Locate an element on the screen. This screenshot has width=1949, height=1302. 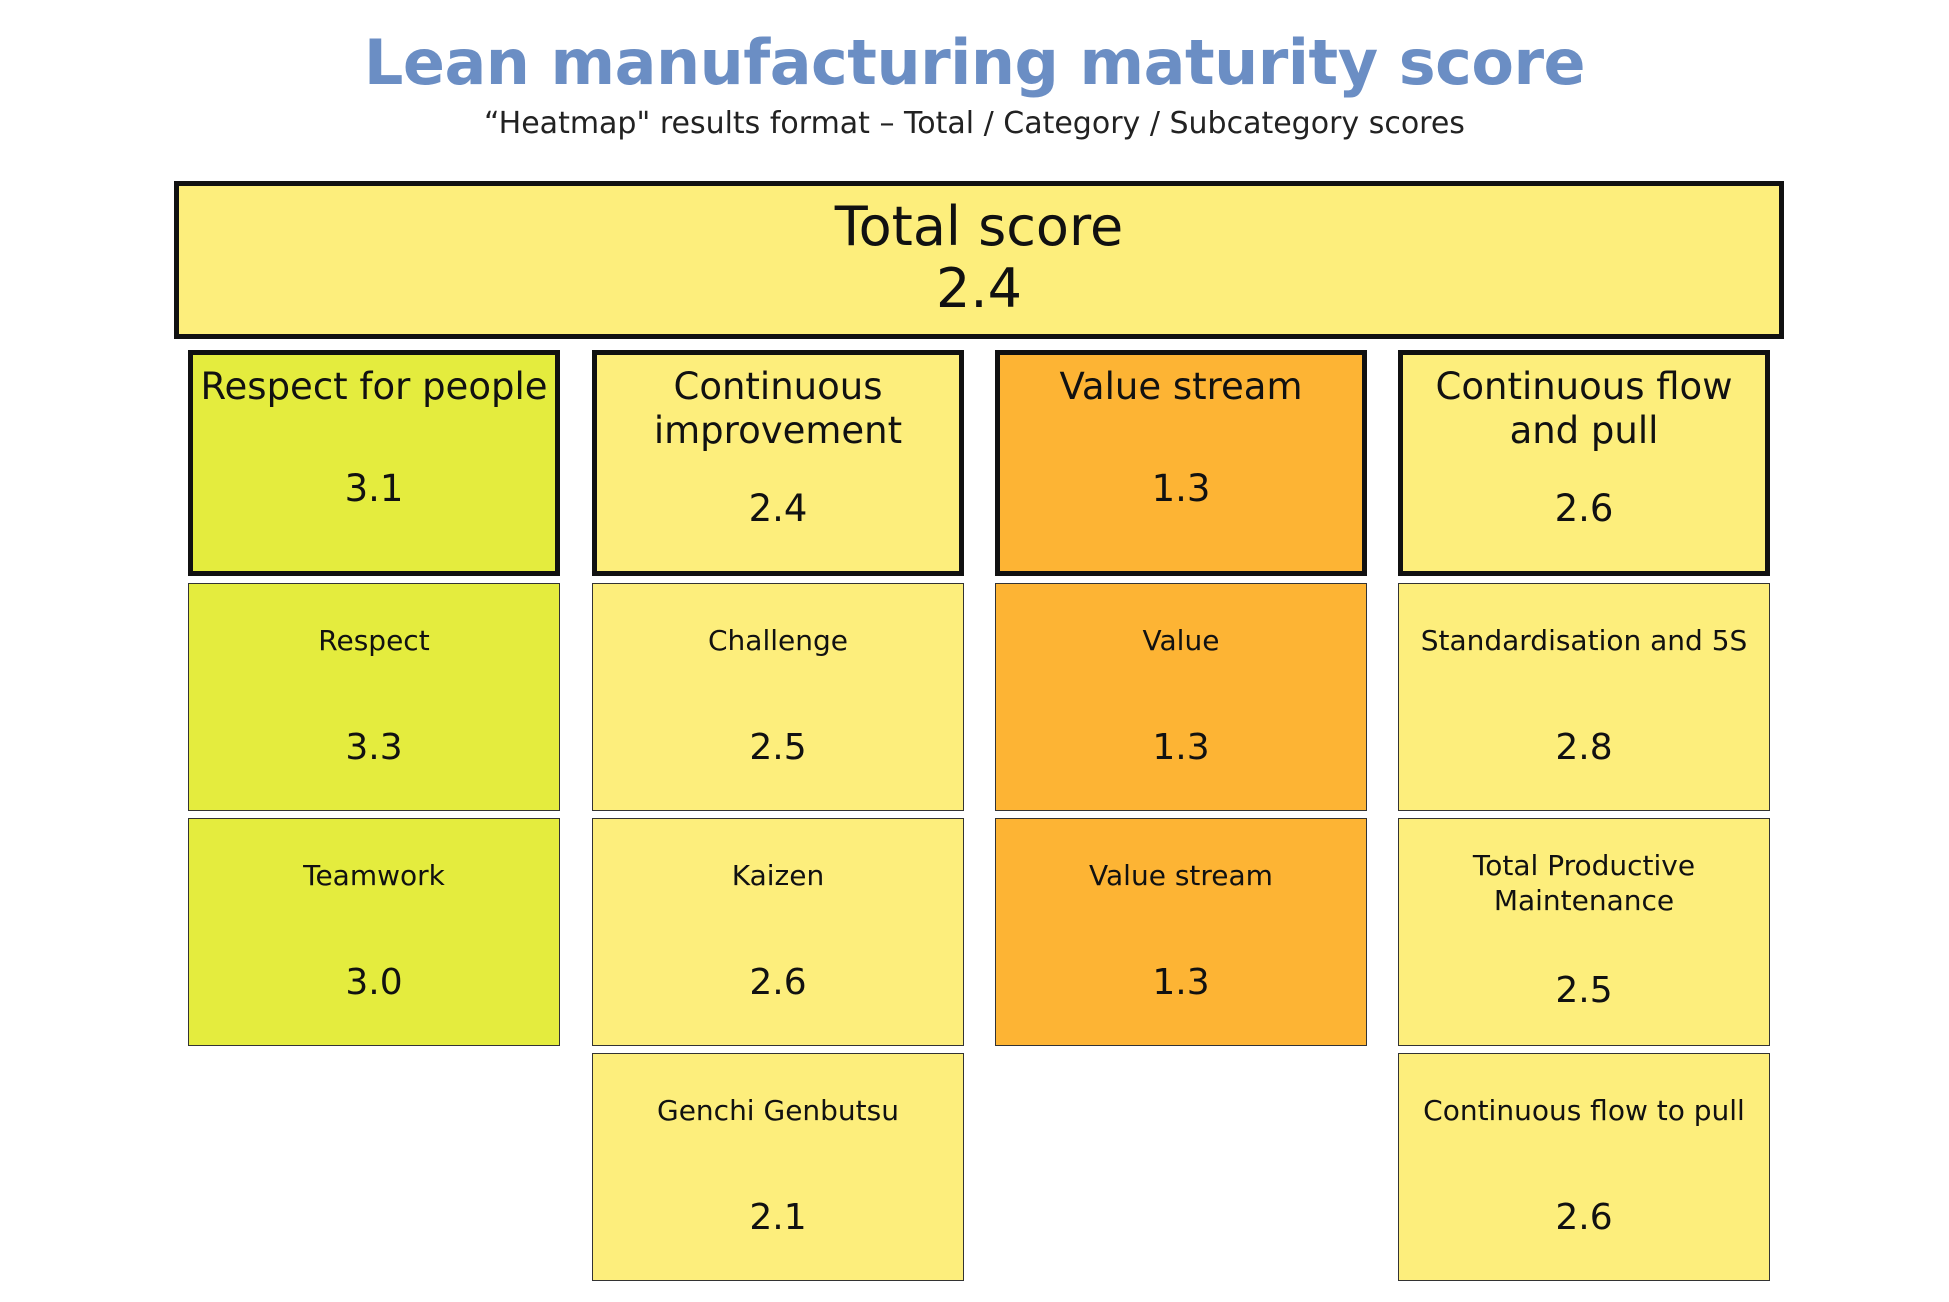
category-score: 1.3 is located at coordinates (1181, 488).